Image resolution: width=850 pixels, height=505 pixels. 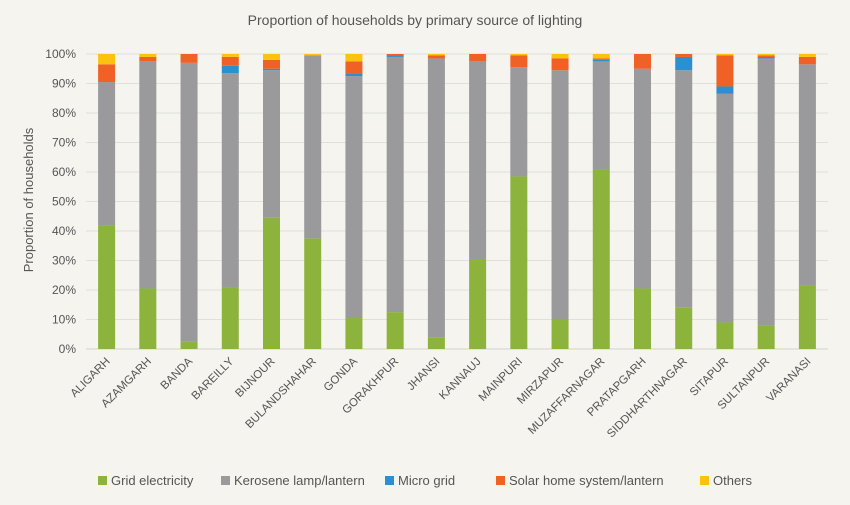 What do you see at coordinates (64, 113) in the screenshot?
I see `y-tick-label: 80%` at bounding box center [64, 113].